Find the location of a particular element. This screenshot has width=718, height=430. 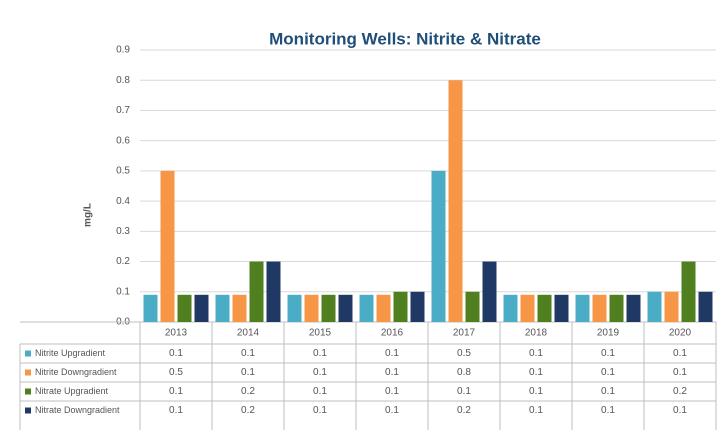

x-tick-label: 2020 is located at coordinates (680, 333).